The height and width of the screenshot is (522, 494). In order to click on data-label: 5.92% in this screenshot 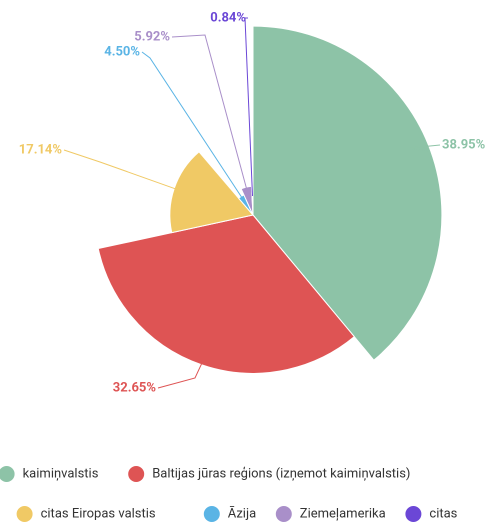, I will do `click(152, 36)`.